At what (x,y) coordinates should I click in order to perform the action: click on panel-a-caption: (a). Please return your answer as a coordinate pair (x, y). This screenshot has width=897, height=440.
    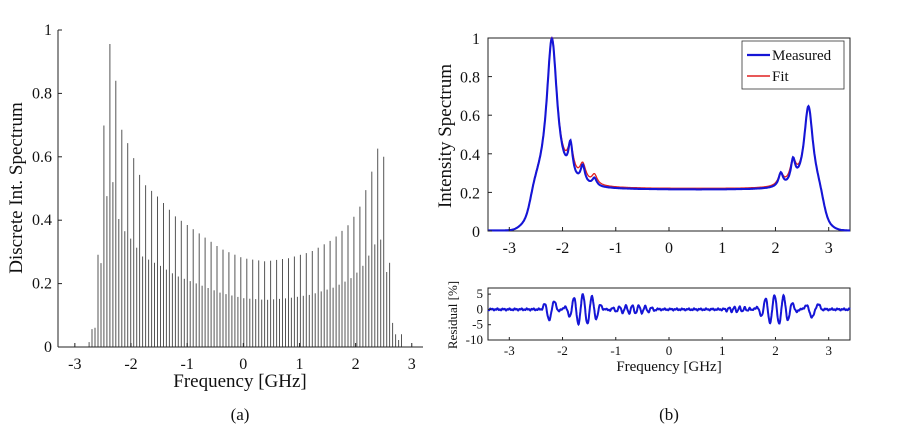
    Looking at the image, I should click on (240, 414).